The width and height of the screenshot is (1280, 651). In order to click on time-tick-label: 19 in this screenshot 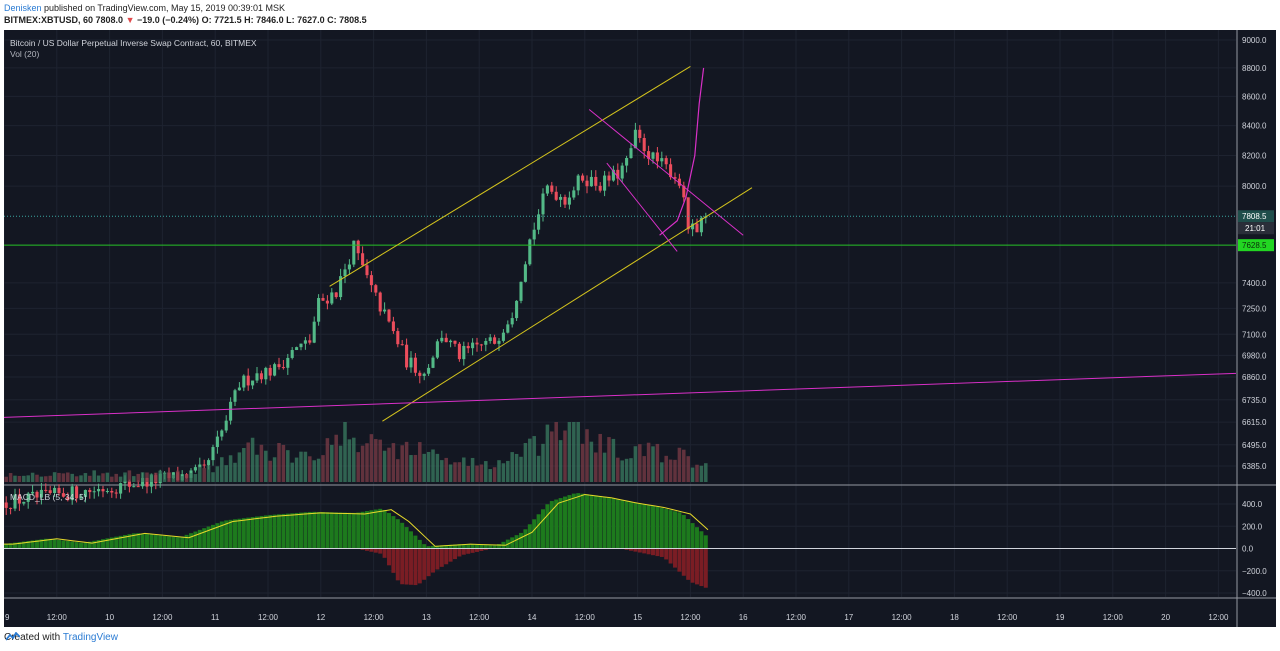, I will do `click(1060, 617)`.